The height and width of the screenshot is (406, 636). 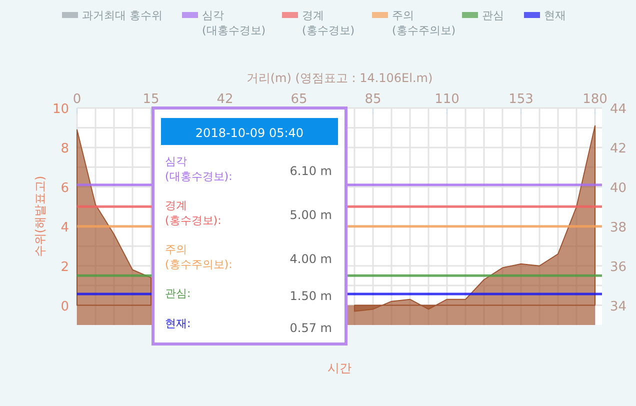 I want to click on y2-tick-label: 34, so click(x=618, y=306).